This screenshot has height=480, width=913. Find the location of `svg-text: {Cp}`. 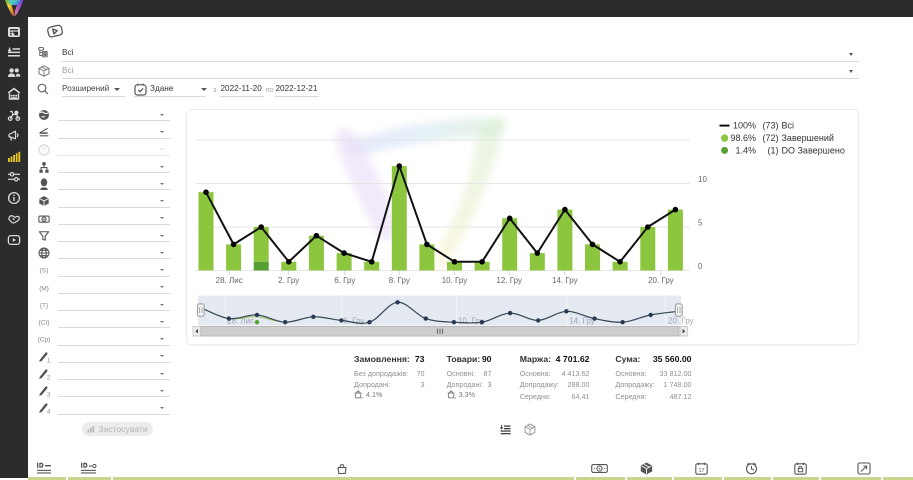

svg-text: {Cp} is located at coordinates (44, 340).